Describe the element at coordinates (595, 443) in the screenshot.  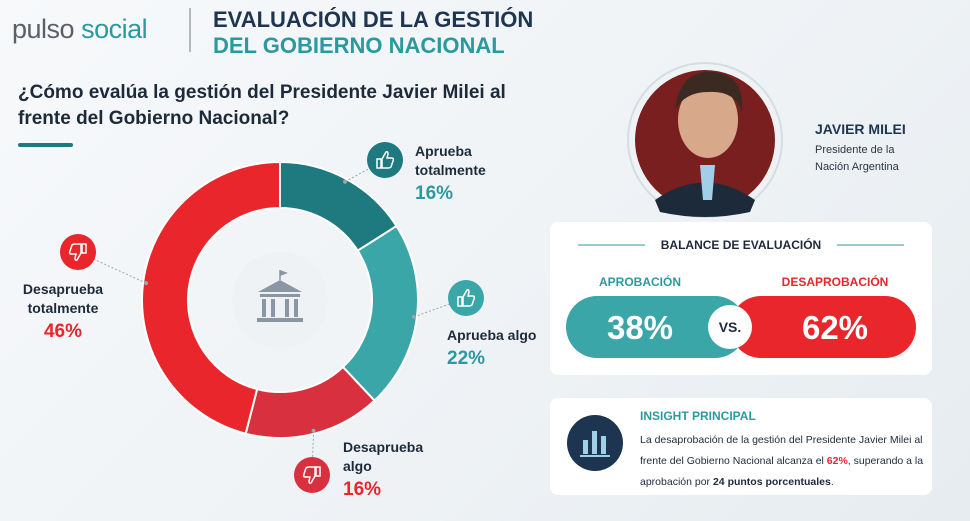
I see `insight-icon` at that location.